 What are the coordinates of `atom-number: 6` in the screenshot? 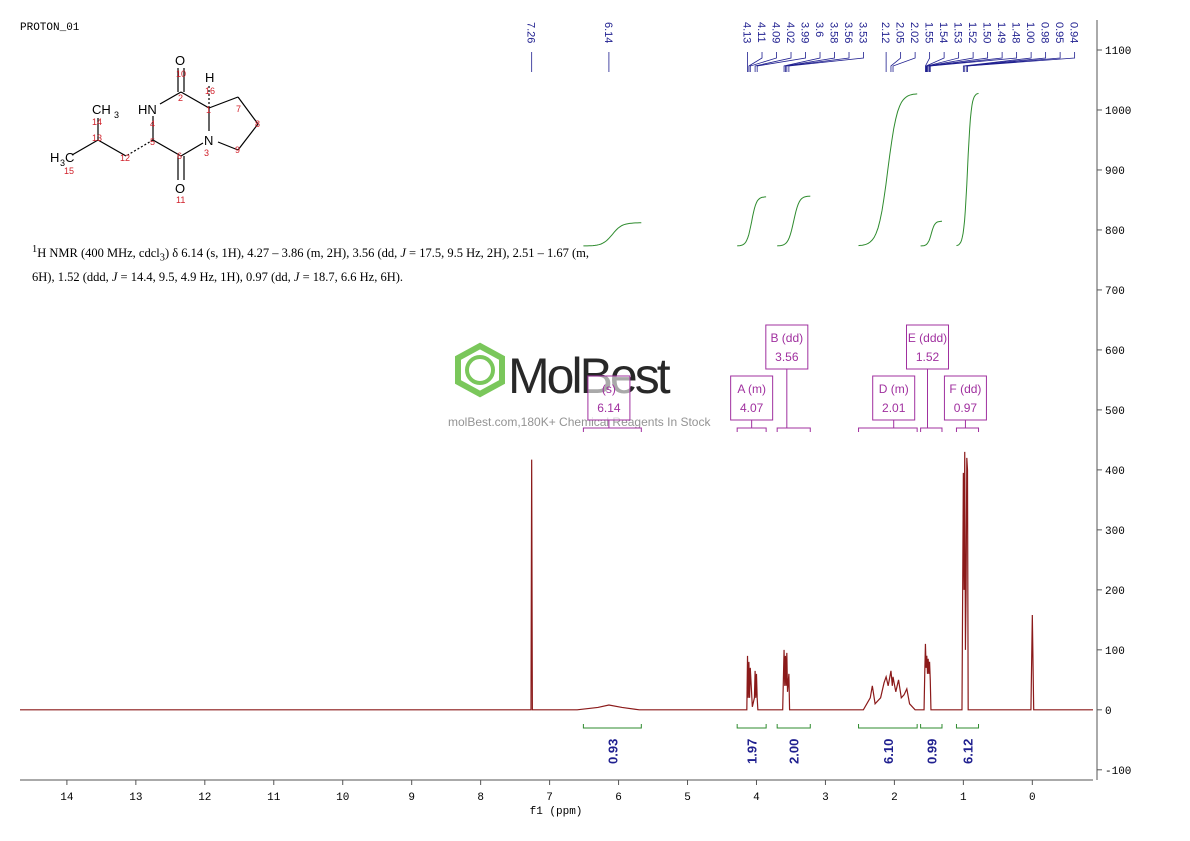 It's located at (179, 156).